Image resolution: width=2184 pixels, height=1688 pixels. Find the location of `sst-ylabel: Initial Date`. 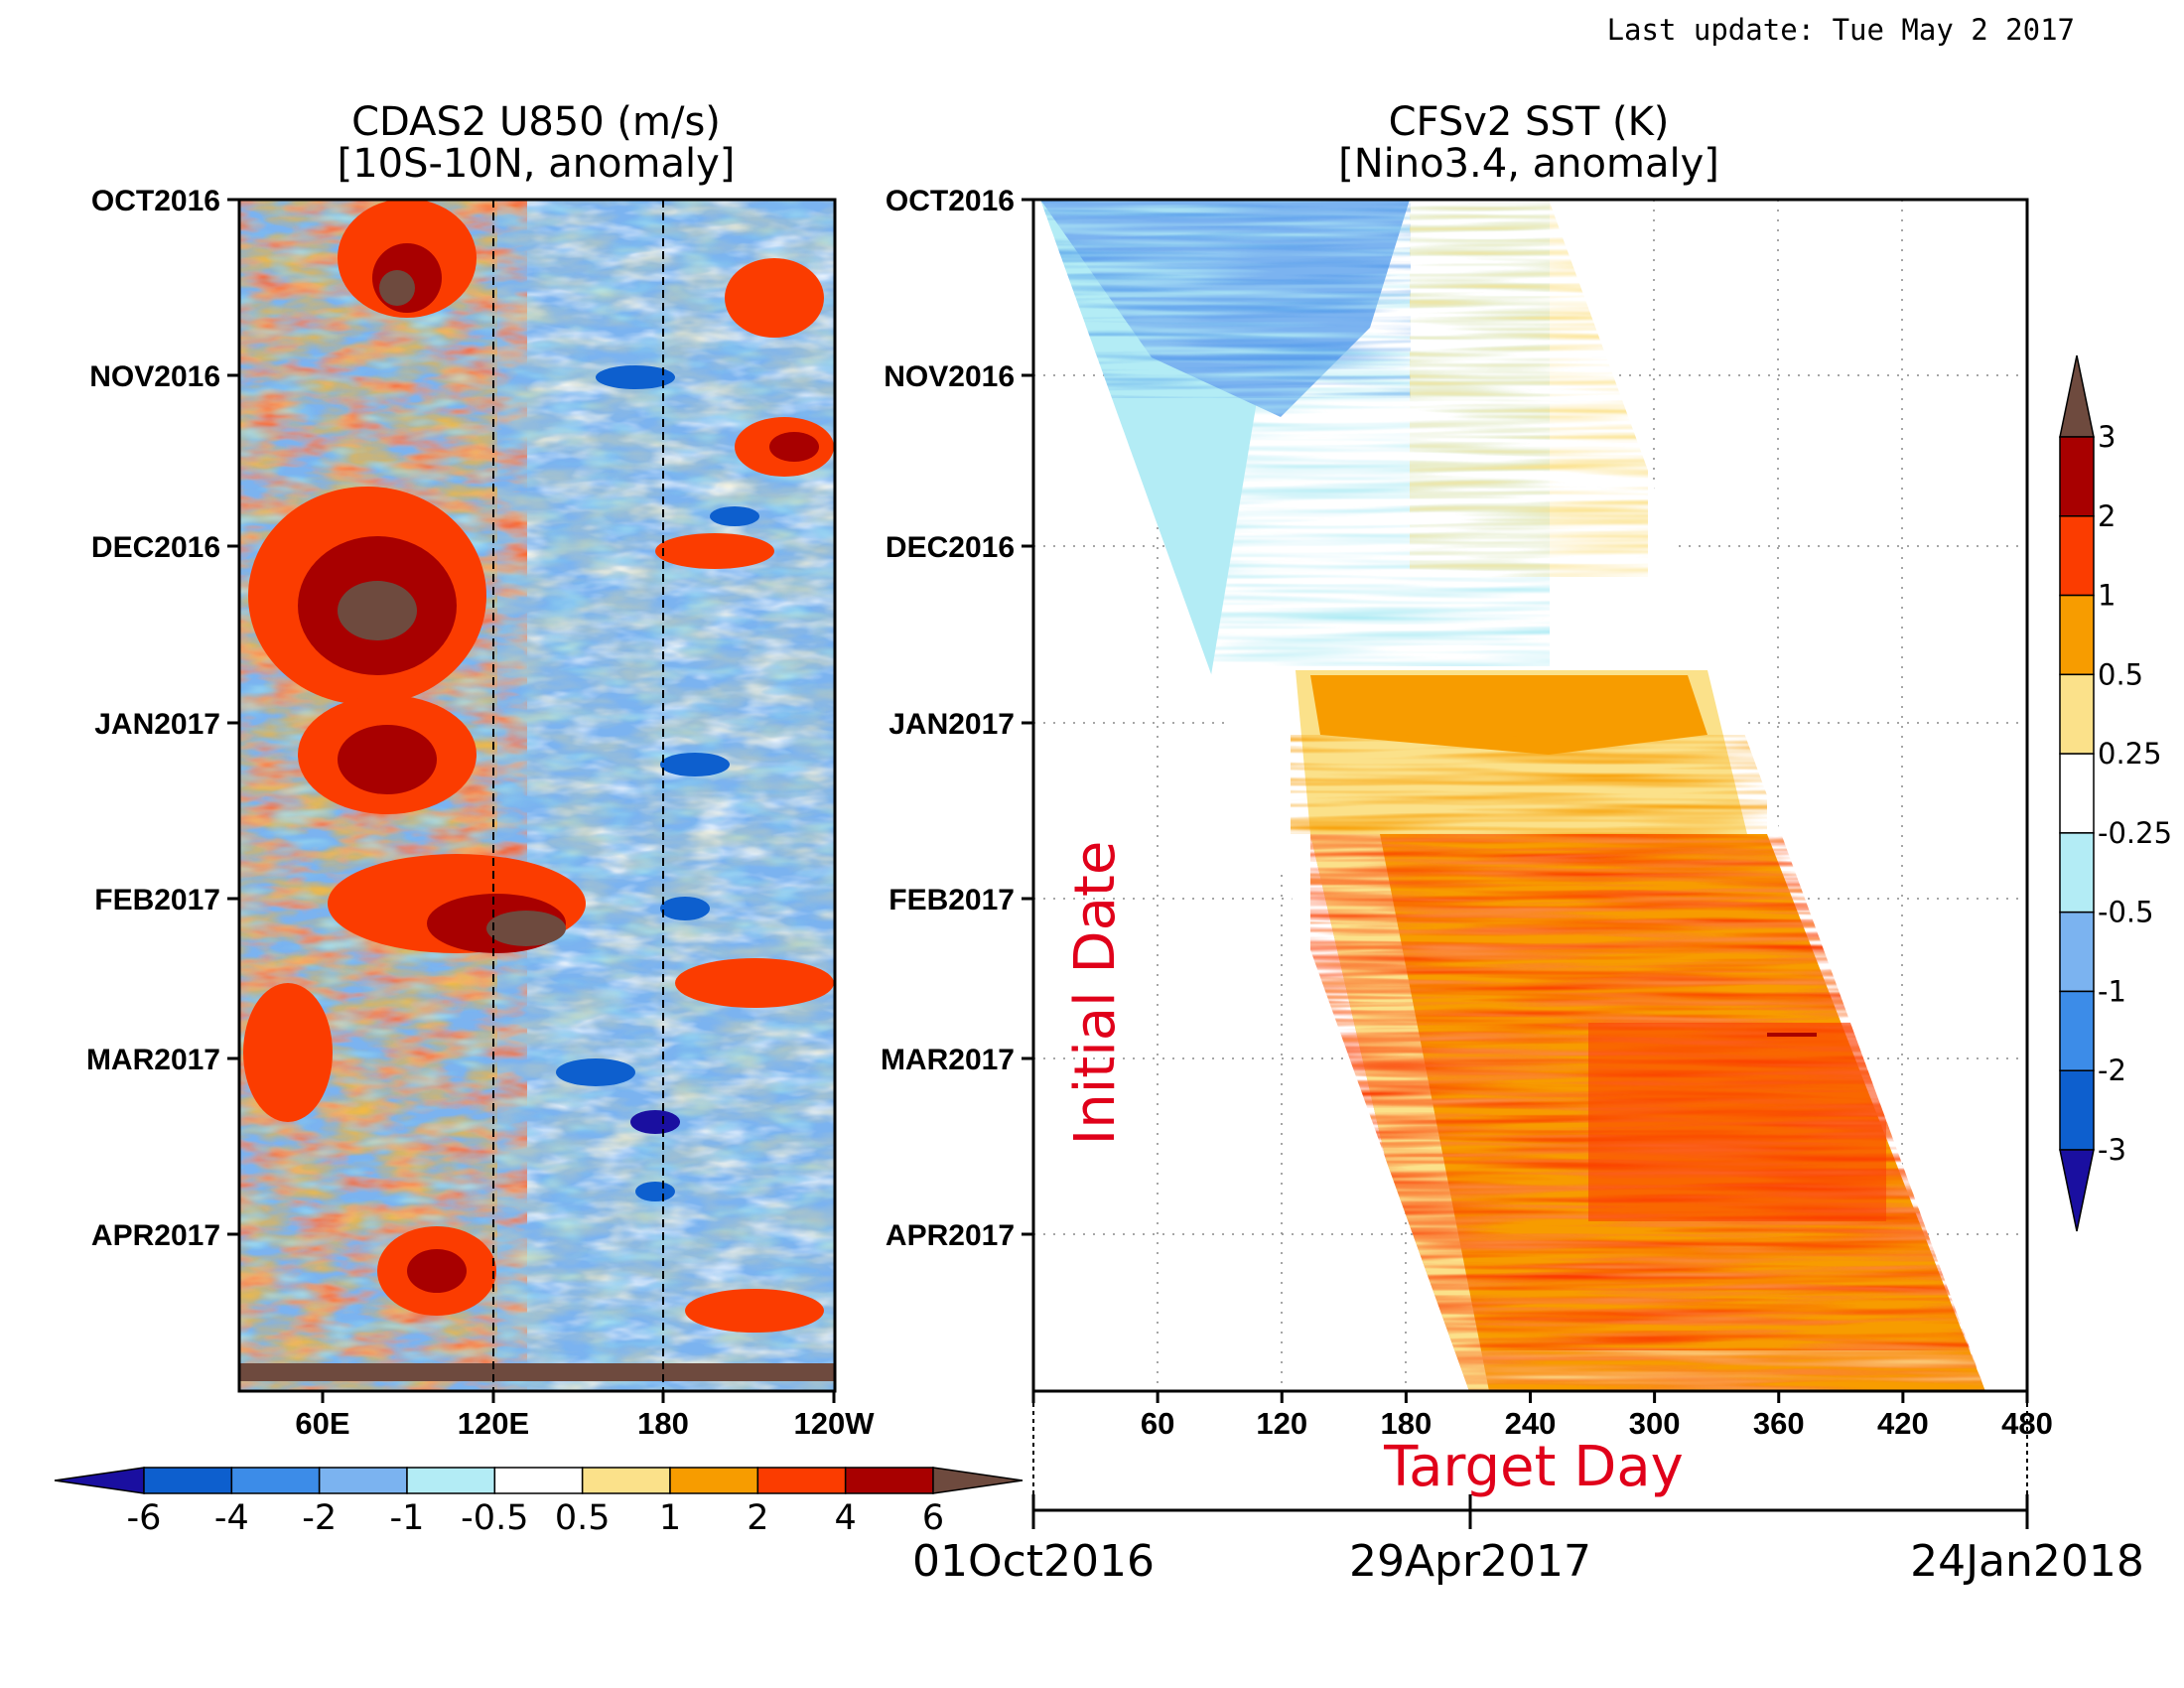

sst-ylabel: Initial Date is located at coordinates (1095, 993).